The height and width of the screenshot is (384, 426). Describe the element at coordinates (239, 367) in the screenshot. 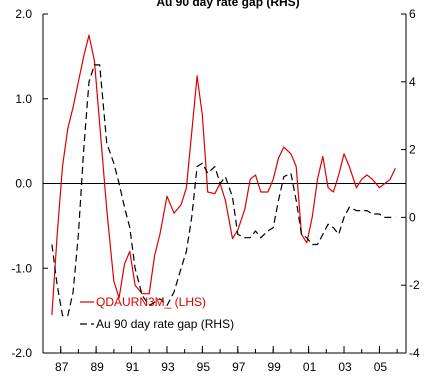

I see `x-tick-label: 97` at that location.